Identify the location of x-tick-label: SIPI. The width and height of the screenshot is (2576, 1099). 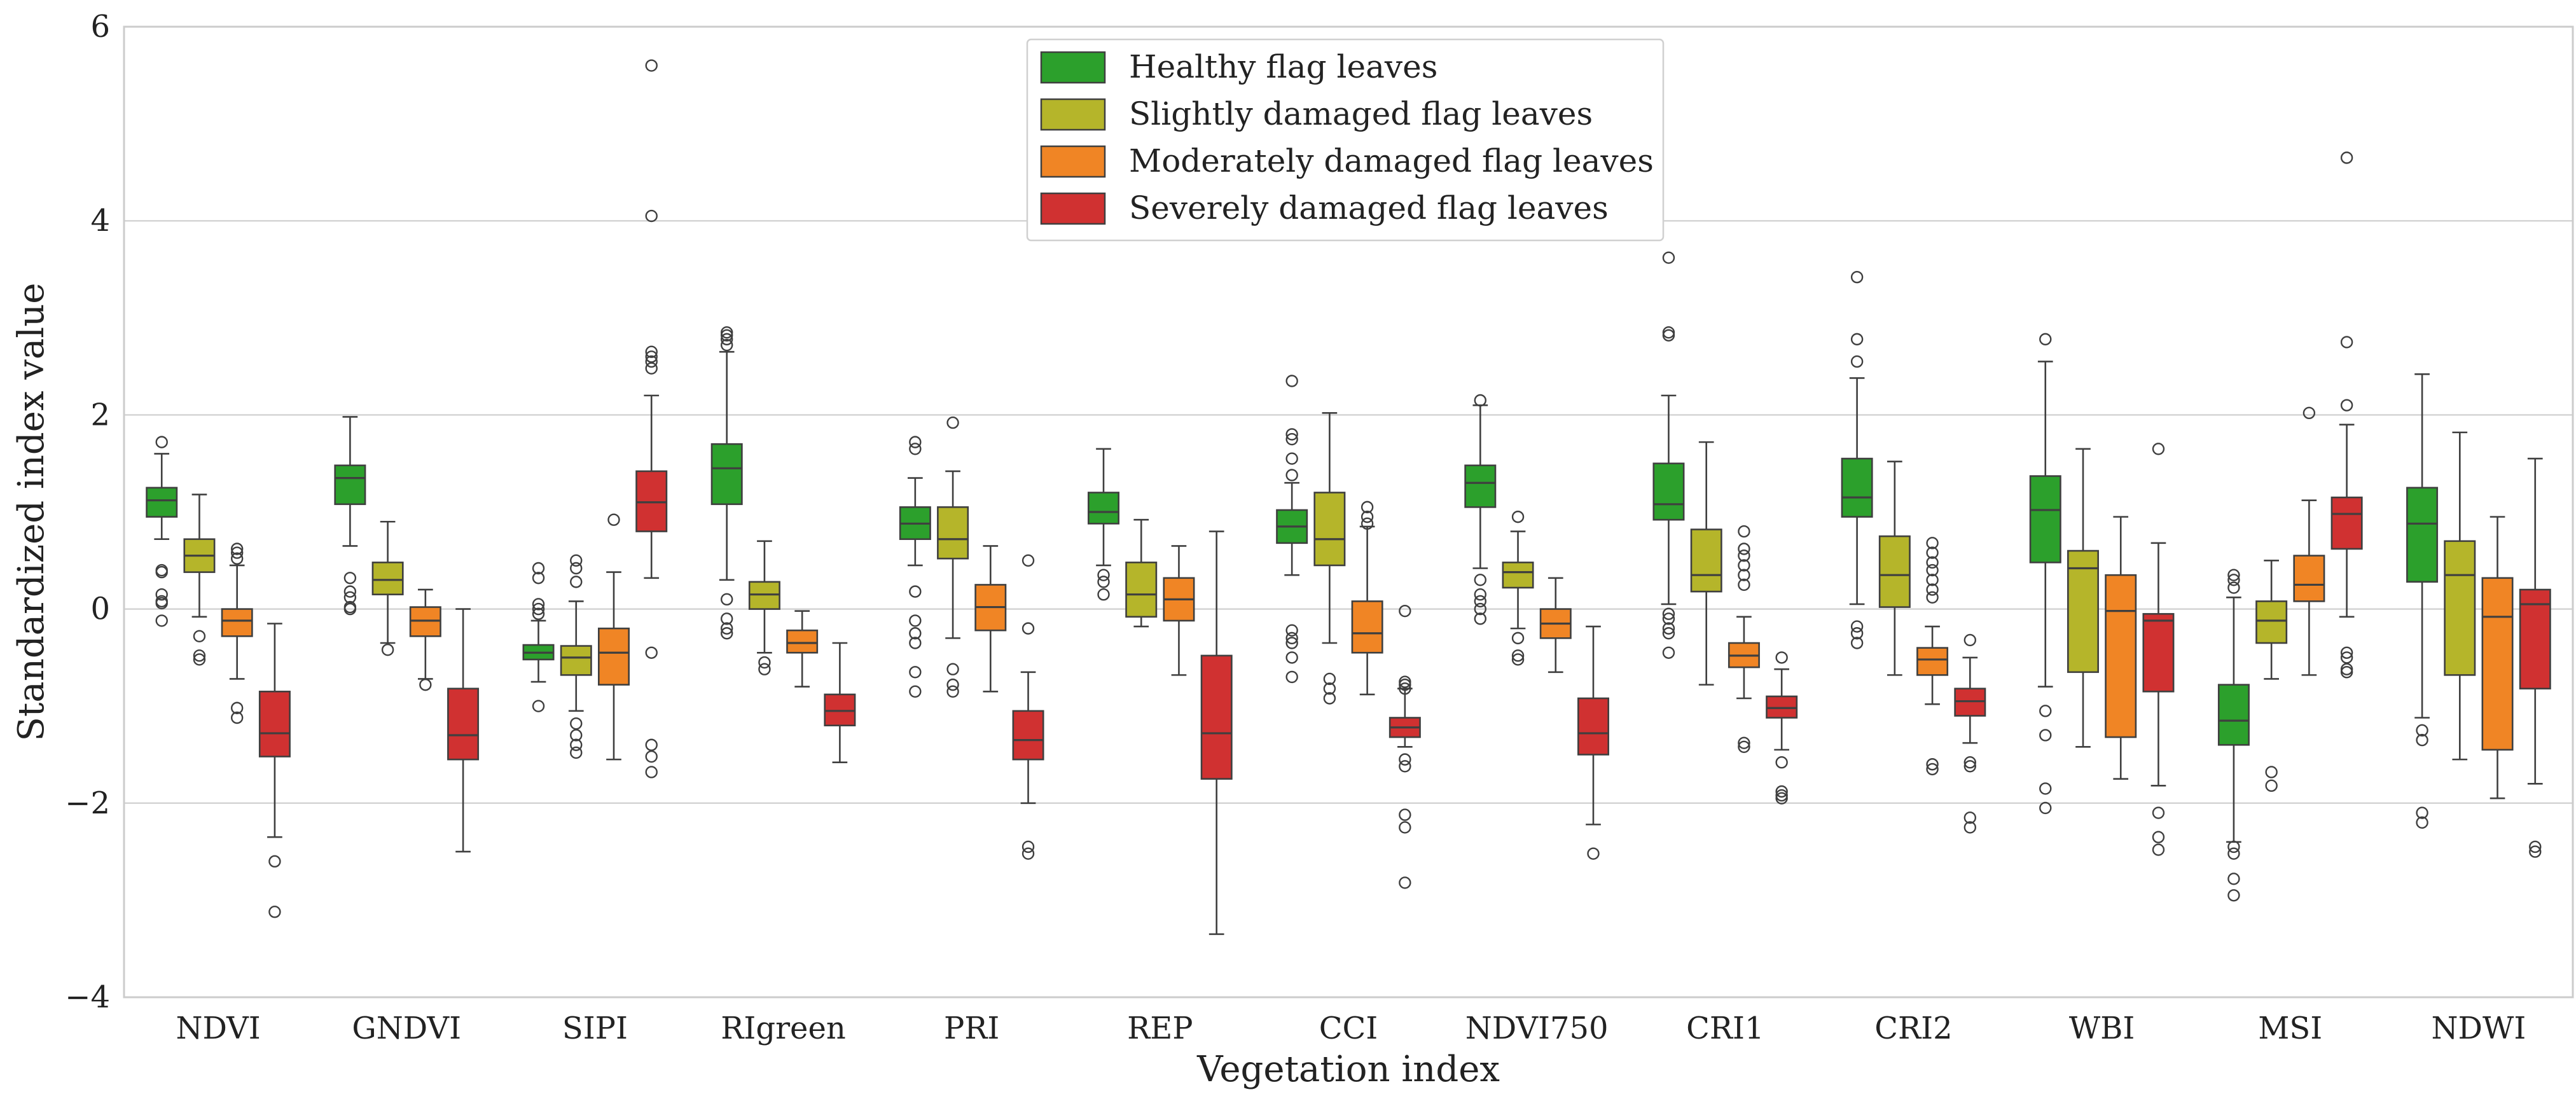
(595, 1028).